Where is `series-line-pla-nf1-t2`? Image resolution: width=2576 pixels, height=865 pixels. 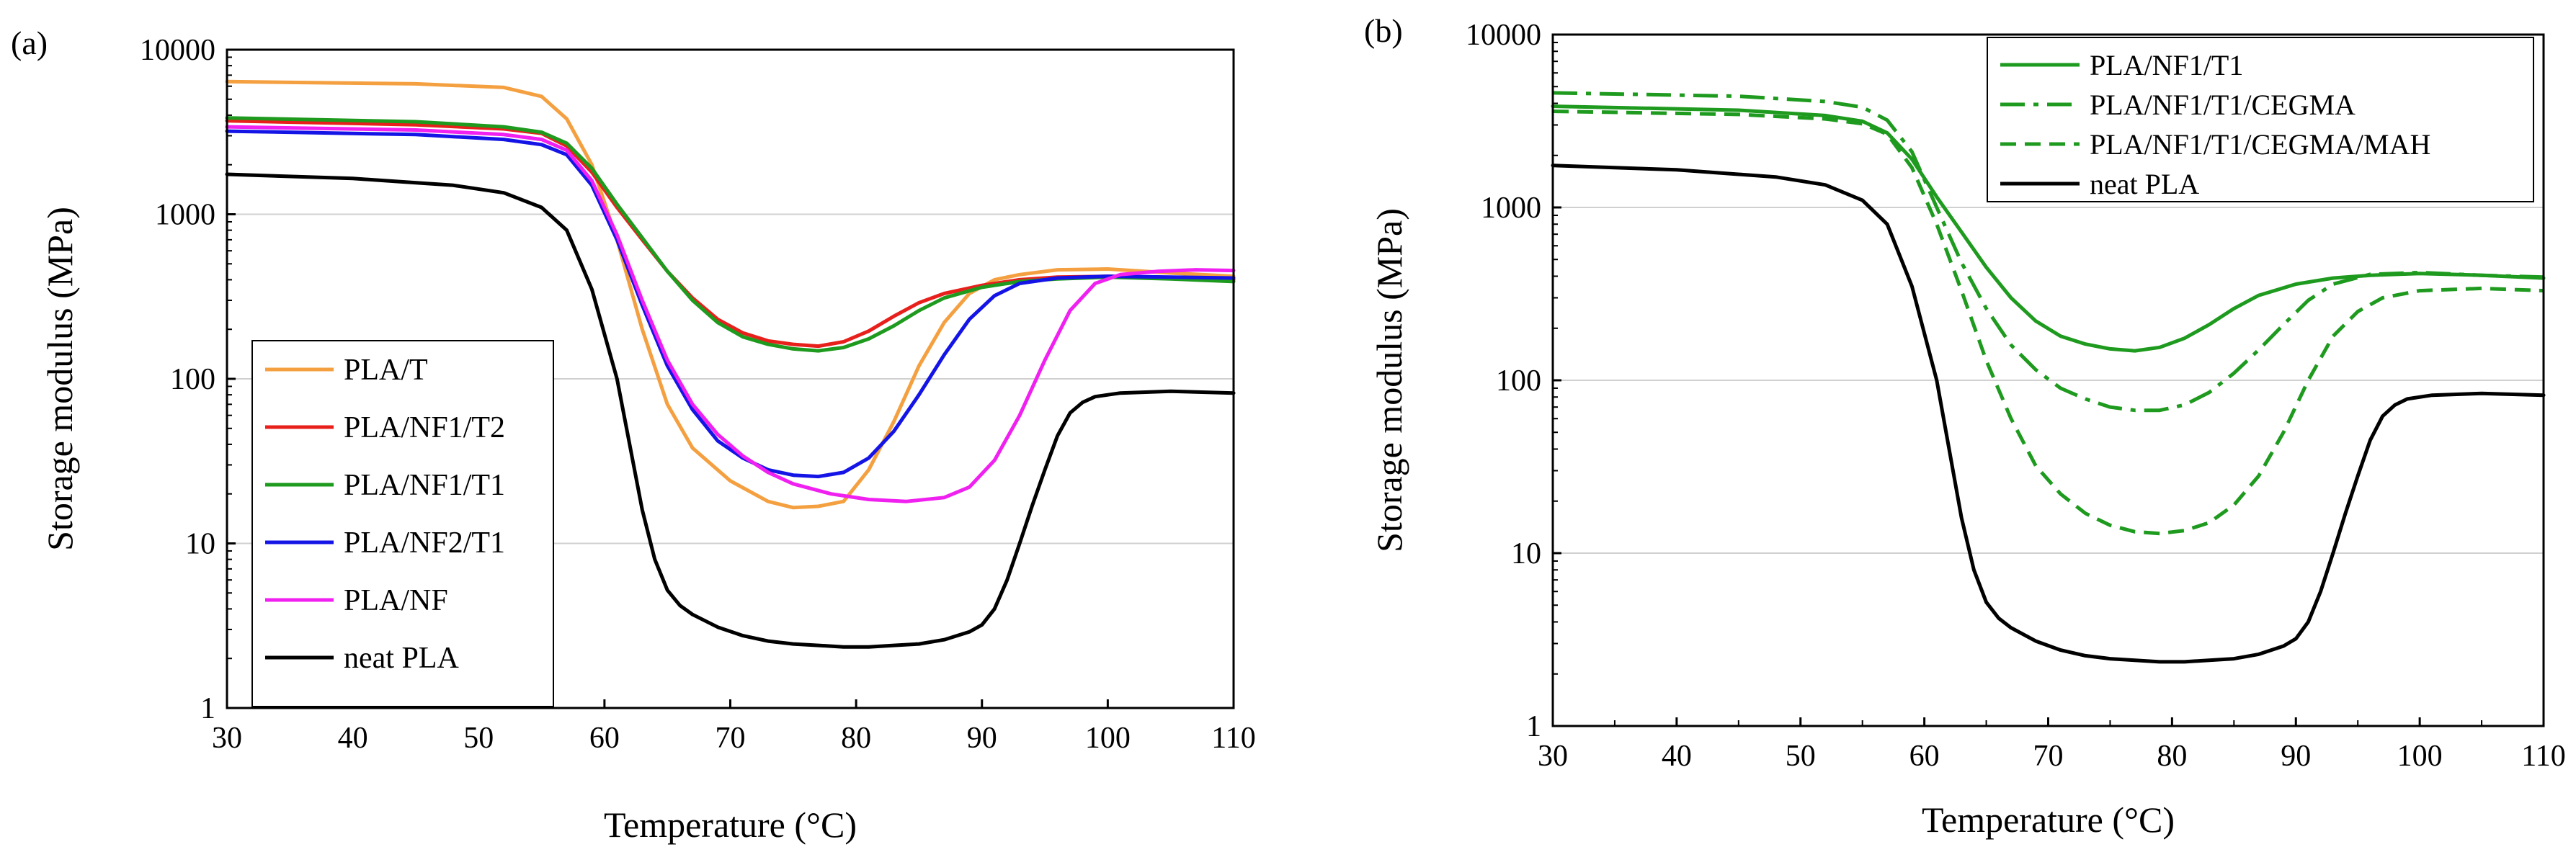 series-line-pla-nf1-t2 is located at coordinates (730, 234).